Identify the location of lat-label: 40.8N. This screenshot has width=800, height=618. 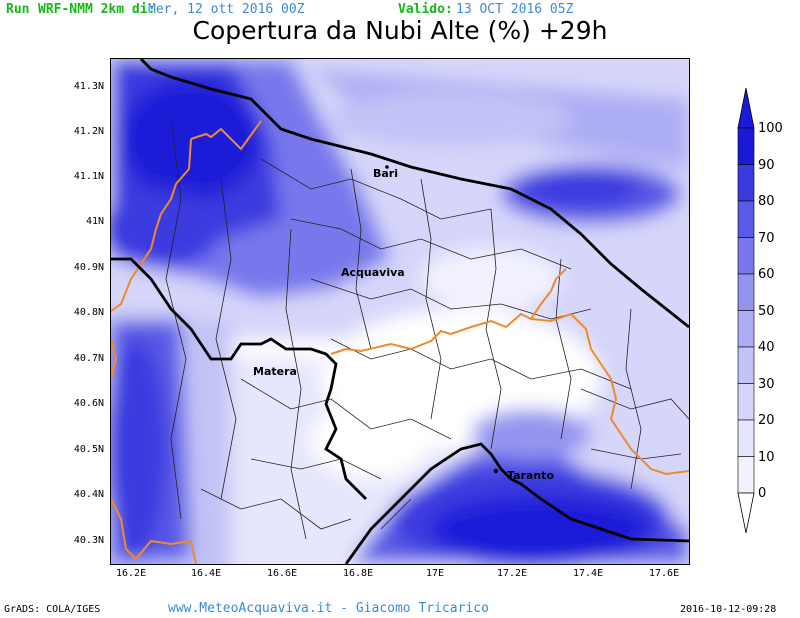
(88, 312).